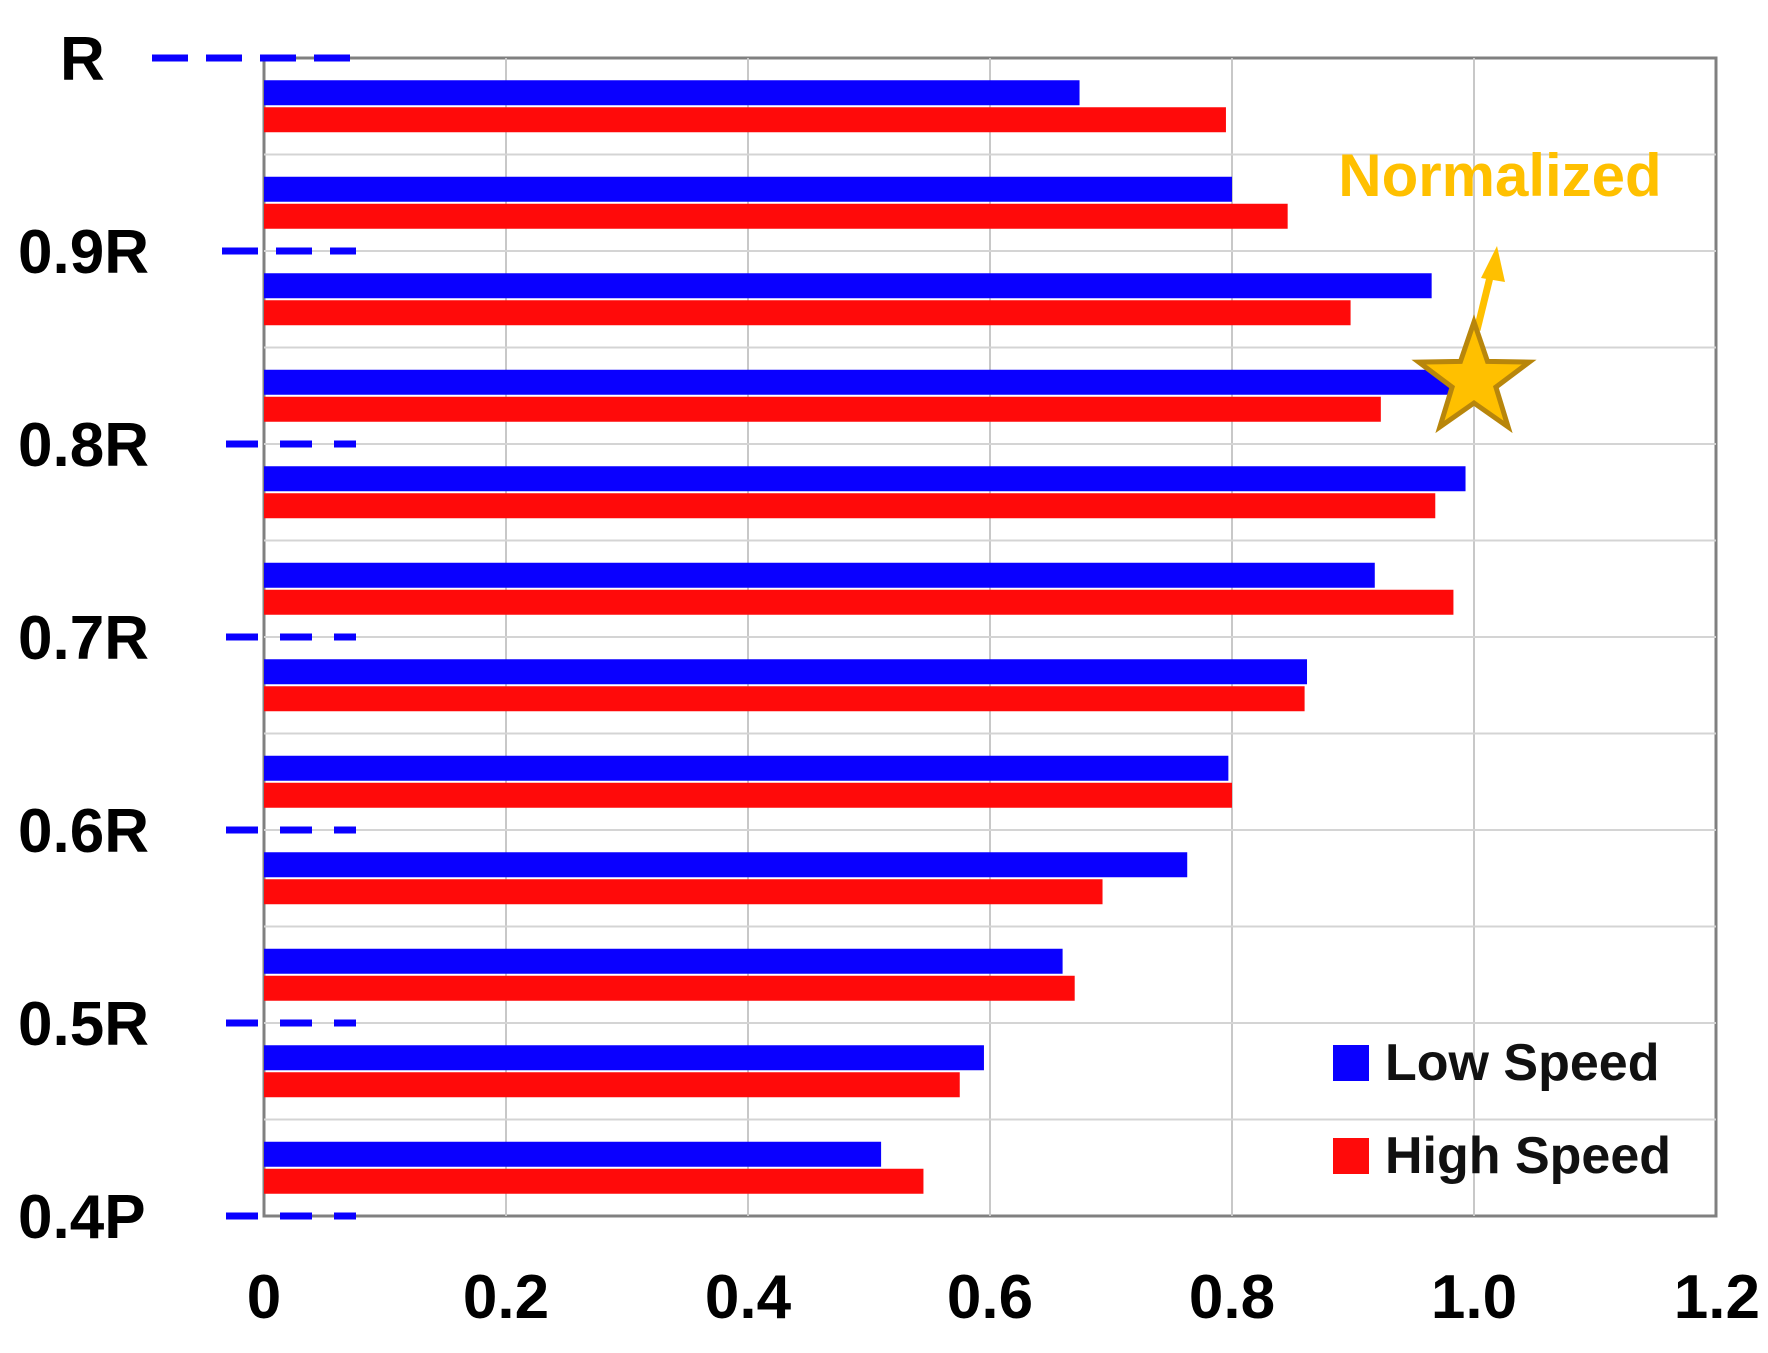 The image size is (1768, 1353). What do you see at coordinates (1502, 1109) in the screenshot?
I see `legend: Low Speed High Speed` at bounding box center [1502, 1109].